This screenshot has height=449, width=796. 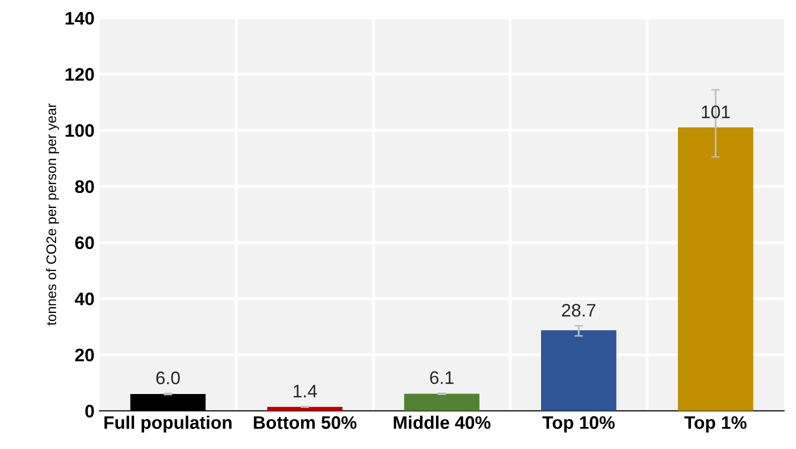 What do you see at coordinates (89, 411) in the screenshot?
I see `y-tick-label: 0` at bounding box center [89, 411].